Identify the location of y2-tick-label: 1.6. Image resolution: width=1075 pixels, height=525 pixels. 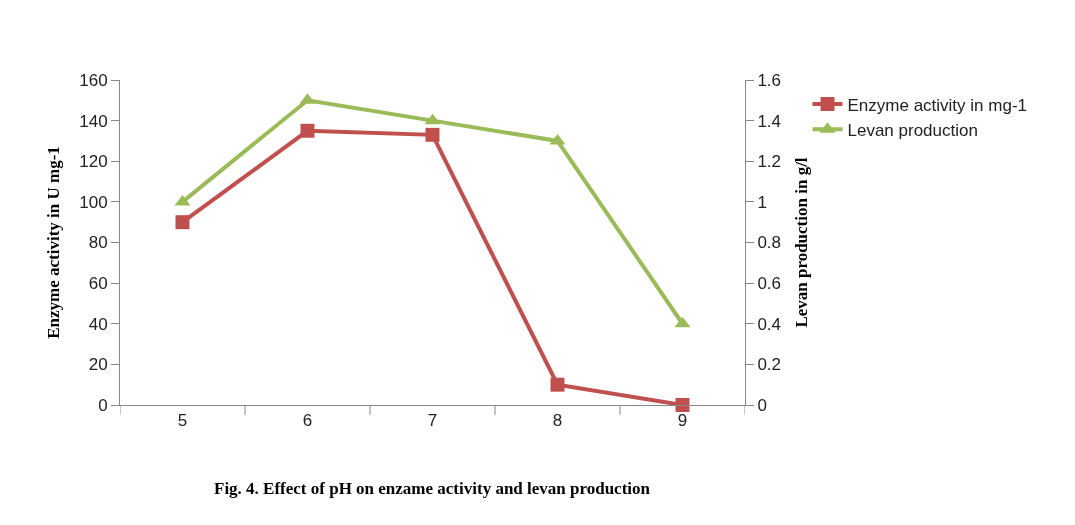
(769, 80).